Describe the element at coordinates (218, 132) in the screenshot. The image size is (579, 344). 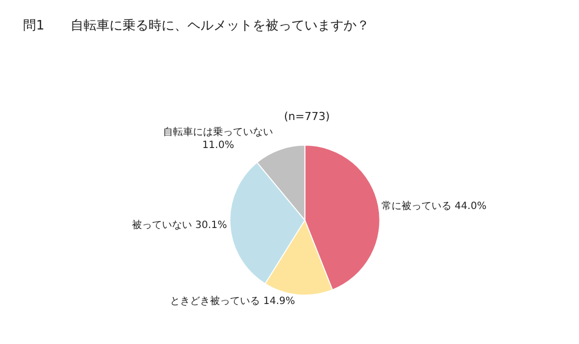
I see `slice-label: 自転車には乗っていない` at that location.